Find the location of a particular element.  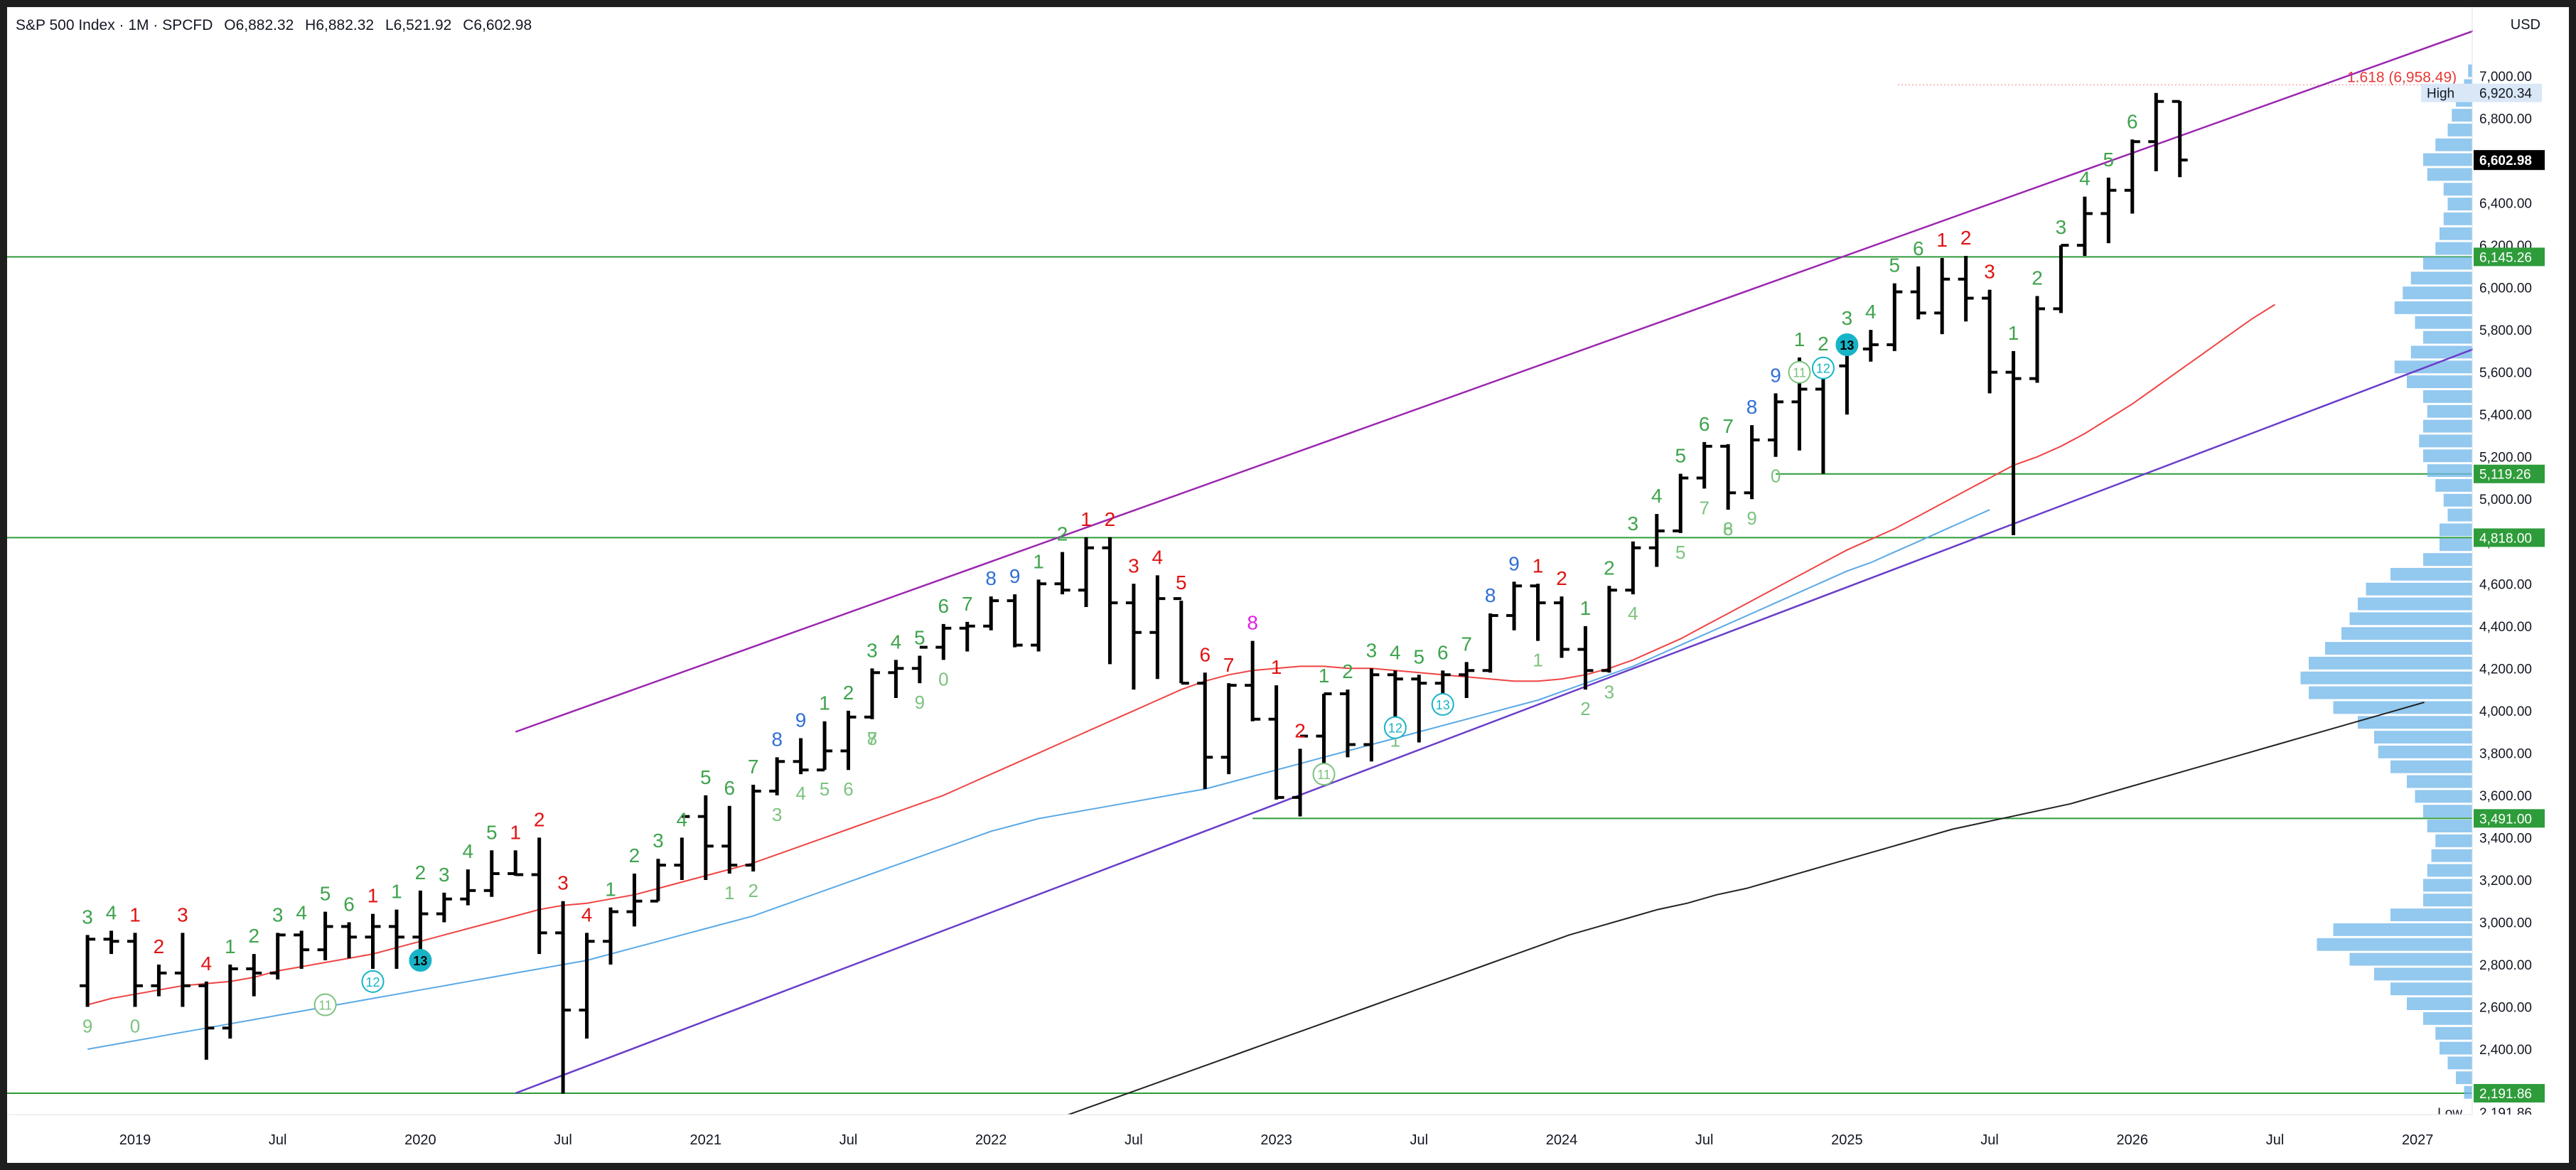

high-badge is located at coordinates (2481, 92).